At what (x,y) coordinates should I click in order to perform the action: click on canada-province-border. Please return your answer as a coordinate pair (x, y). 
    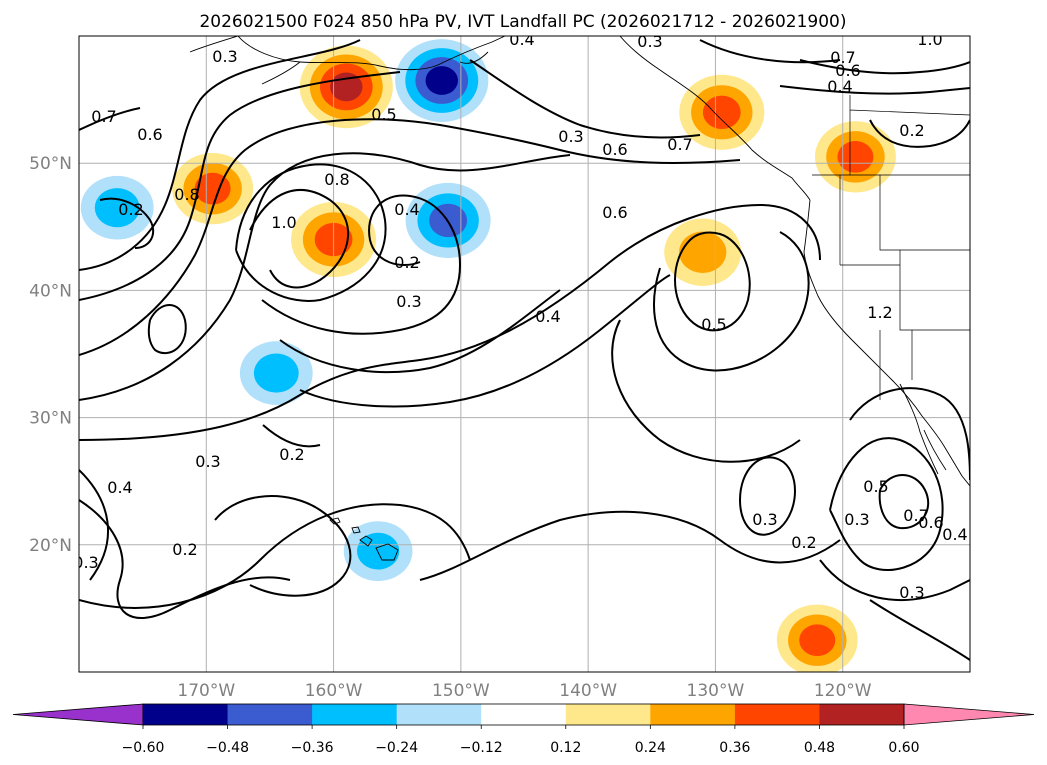
    Looking at the image, I should click on (909, 135).